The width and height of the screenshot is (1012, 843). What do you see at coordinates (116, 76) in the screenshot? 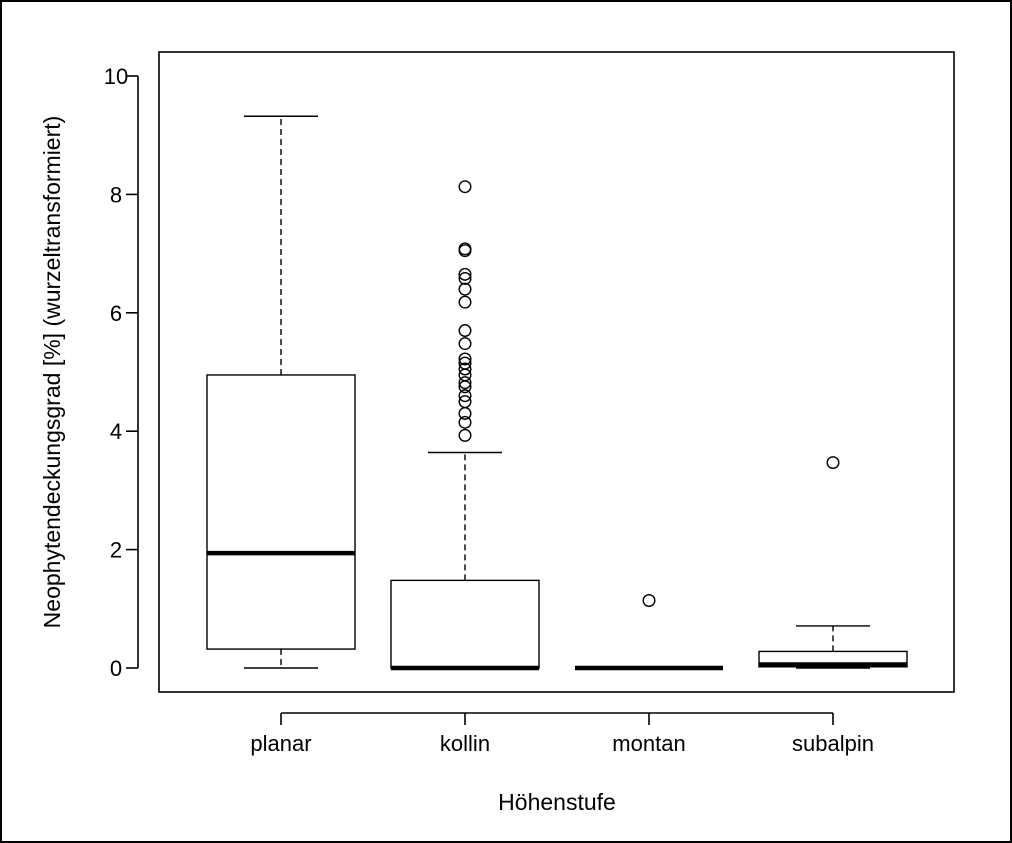
I see `y-tick-label: 10` at bounding box center [116, 76].